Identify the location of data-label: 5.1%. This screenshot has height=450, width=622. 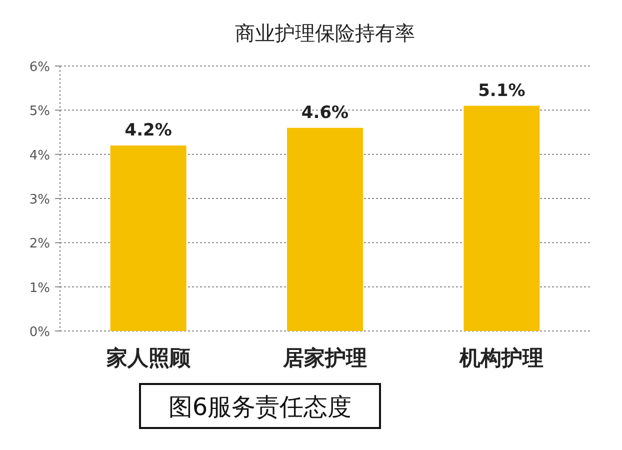
(502, 90).